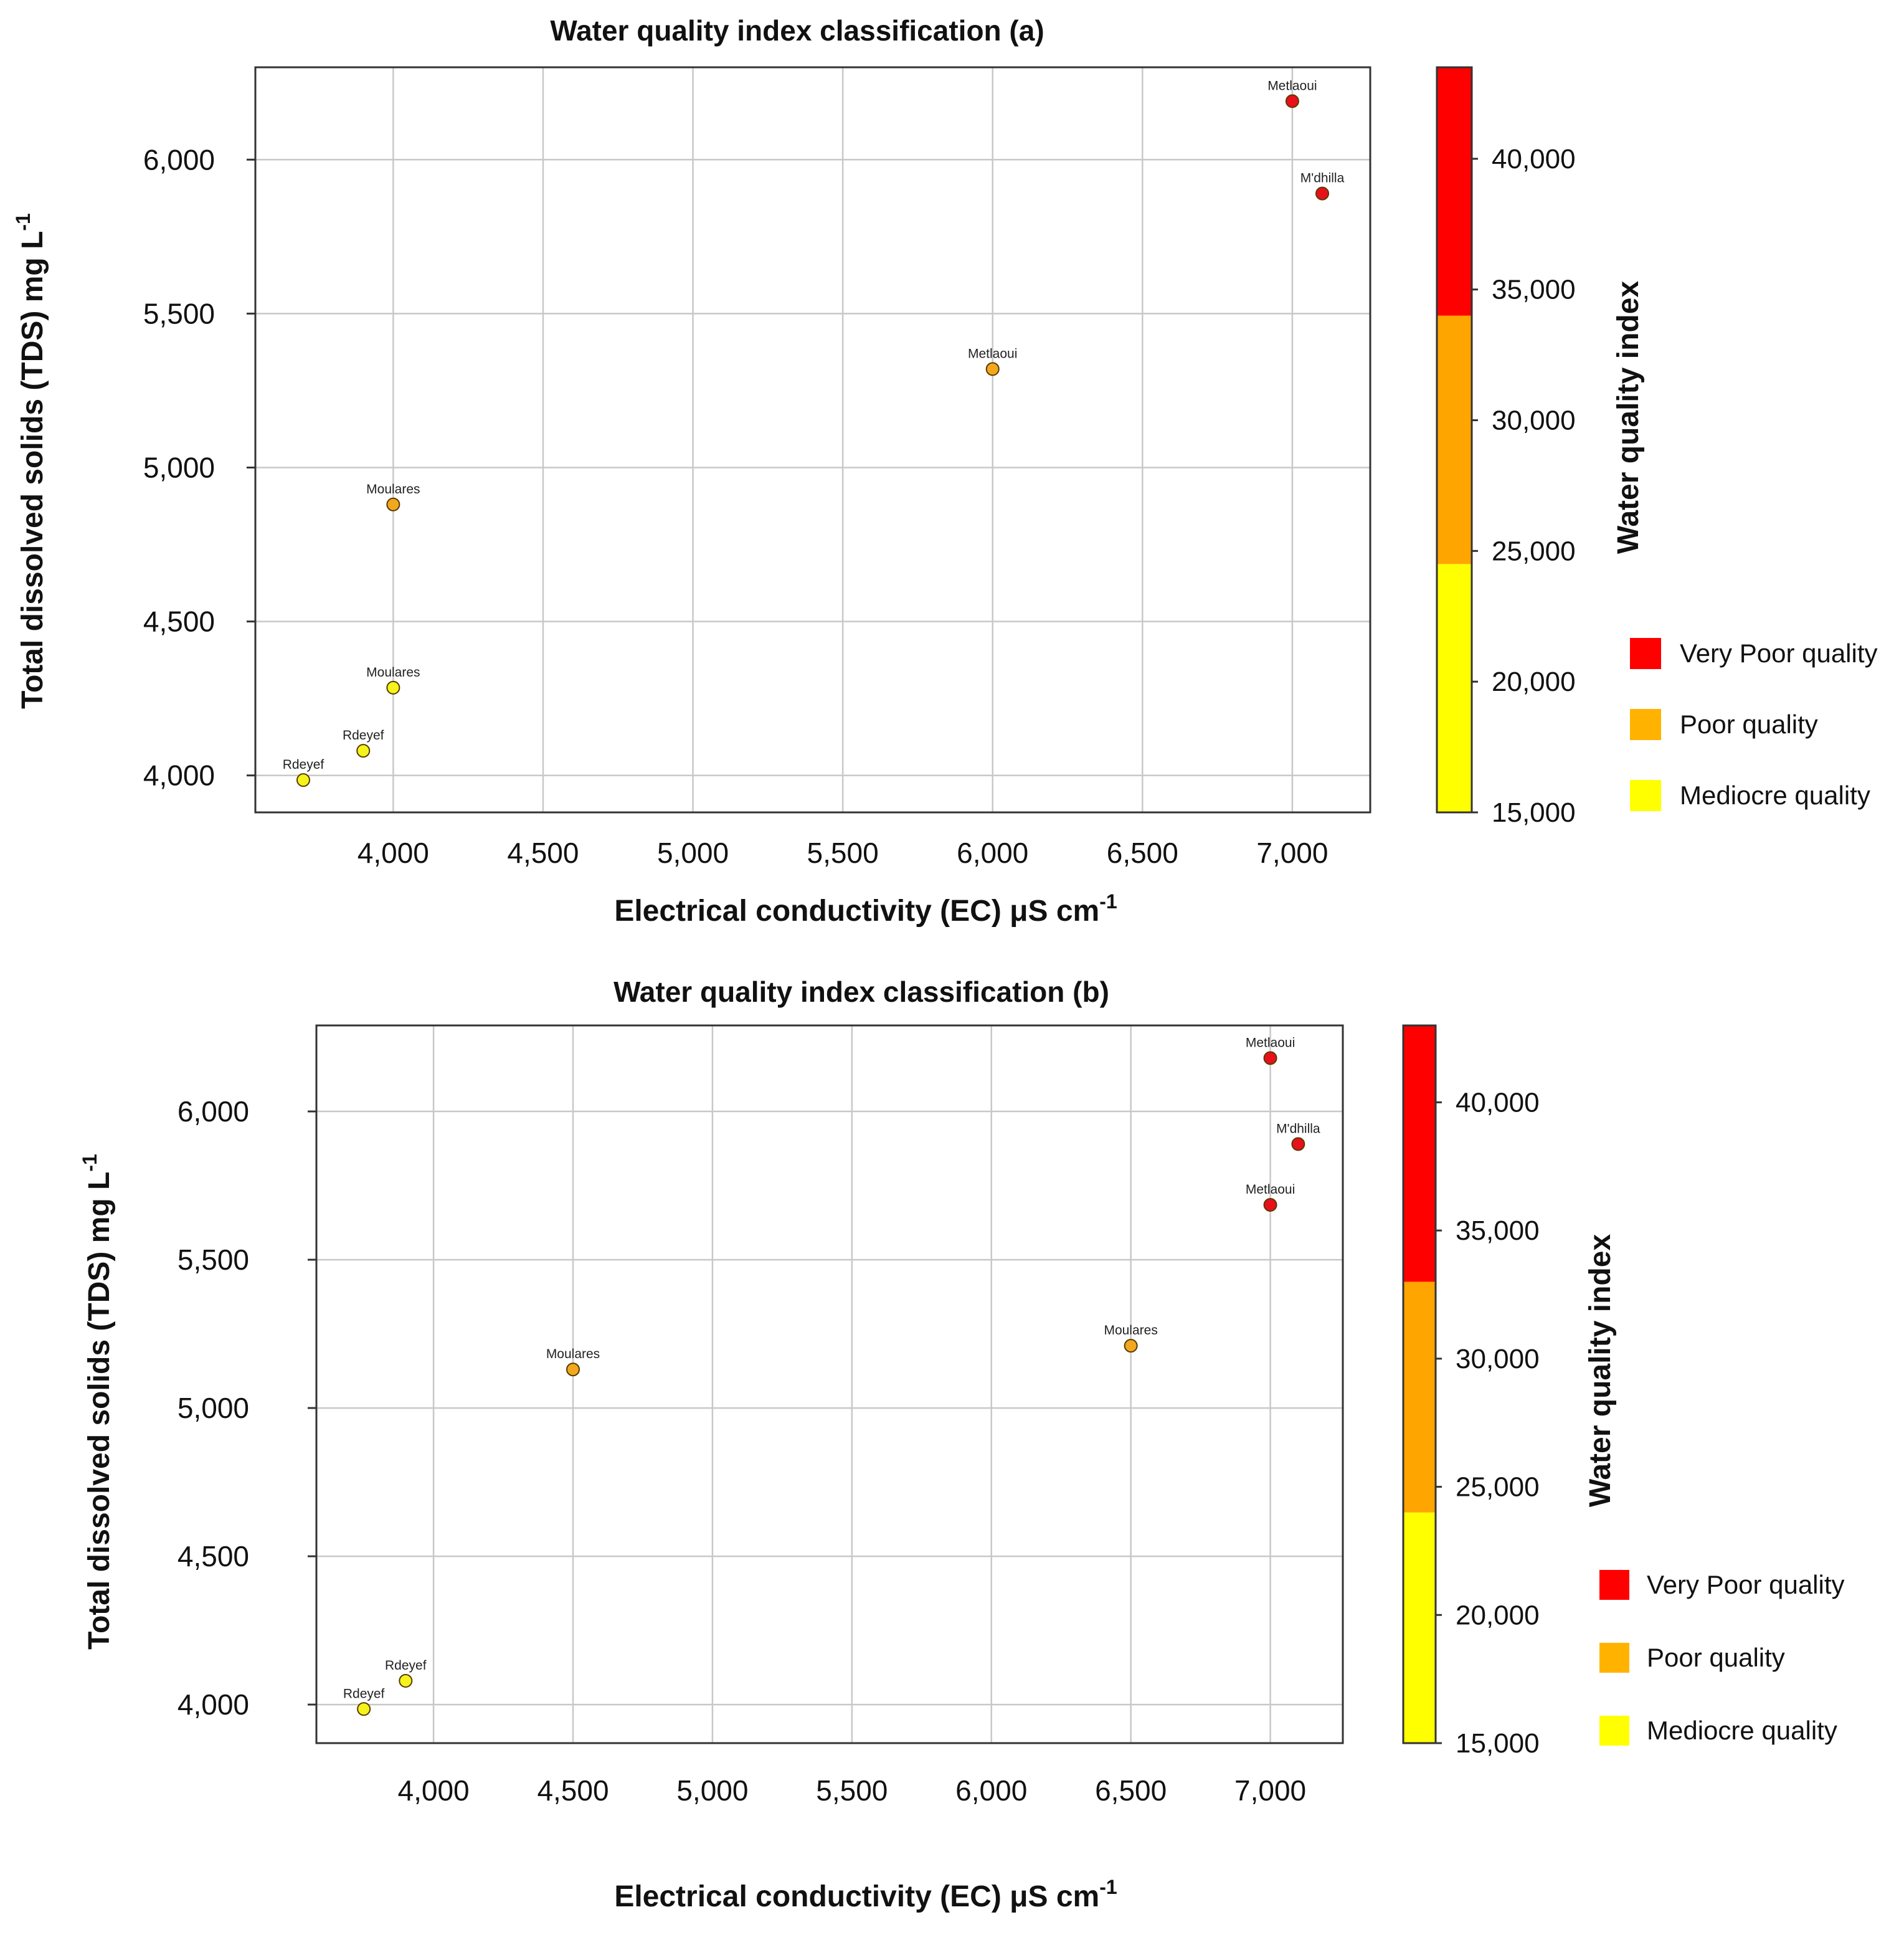  I want to click on chart-title: Water quality index classification (b), so click(861, 992).